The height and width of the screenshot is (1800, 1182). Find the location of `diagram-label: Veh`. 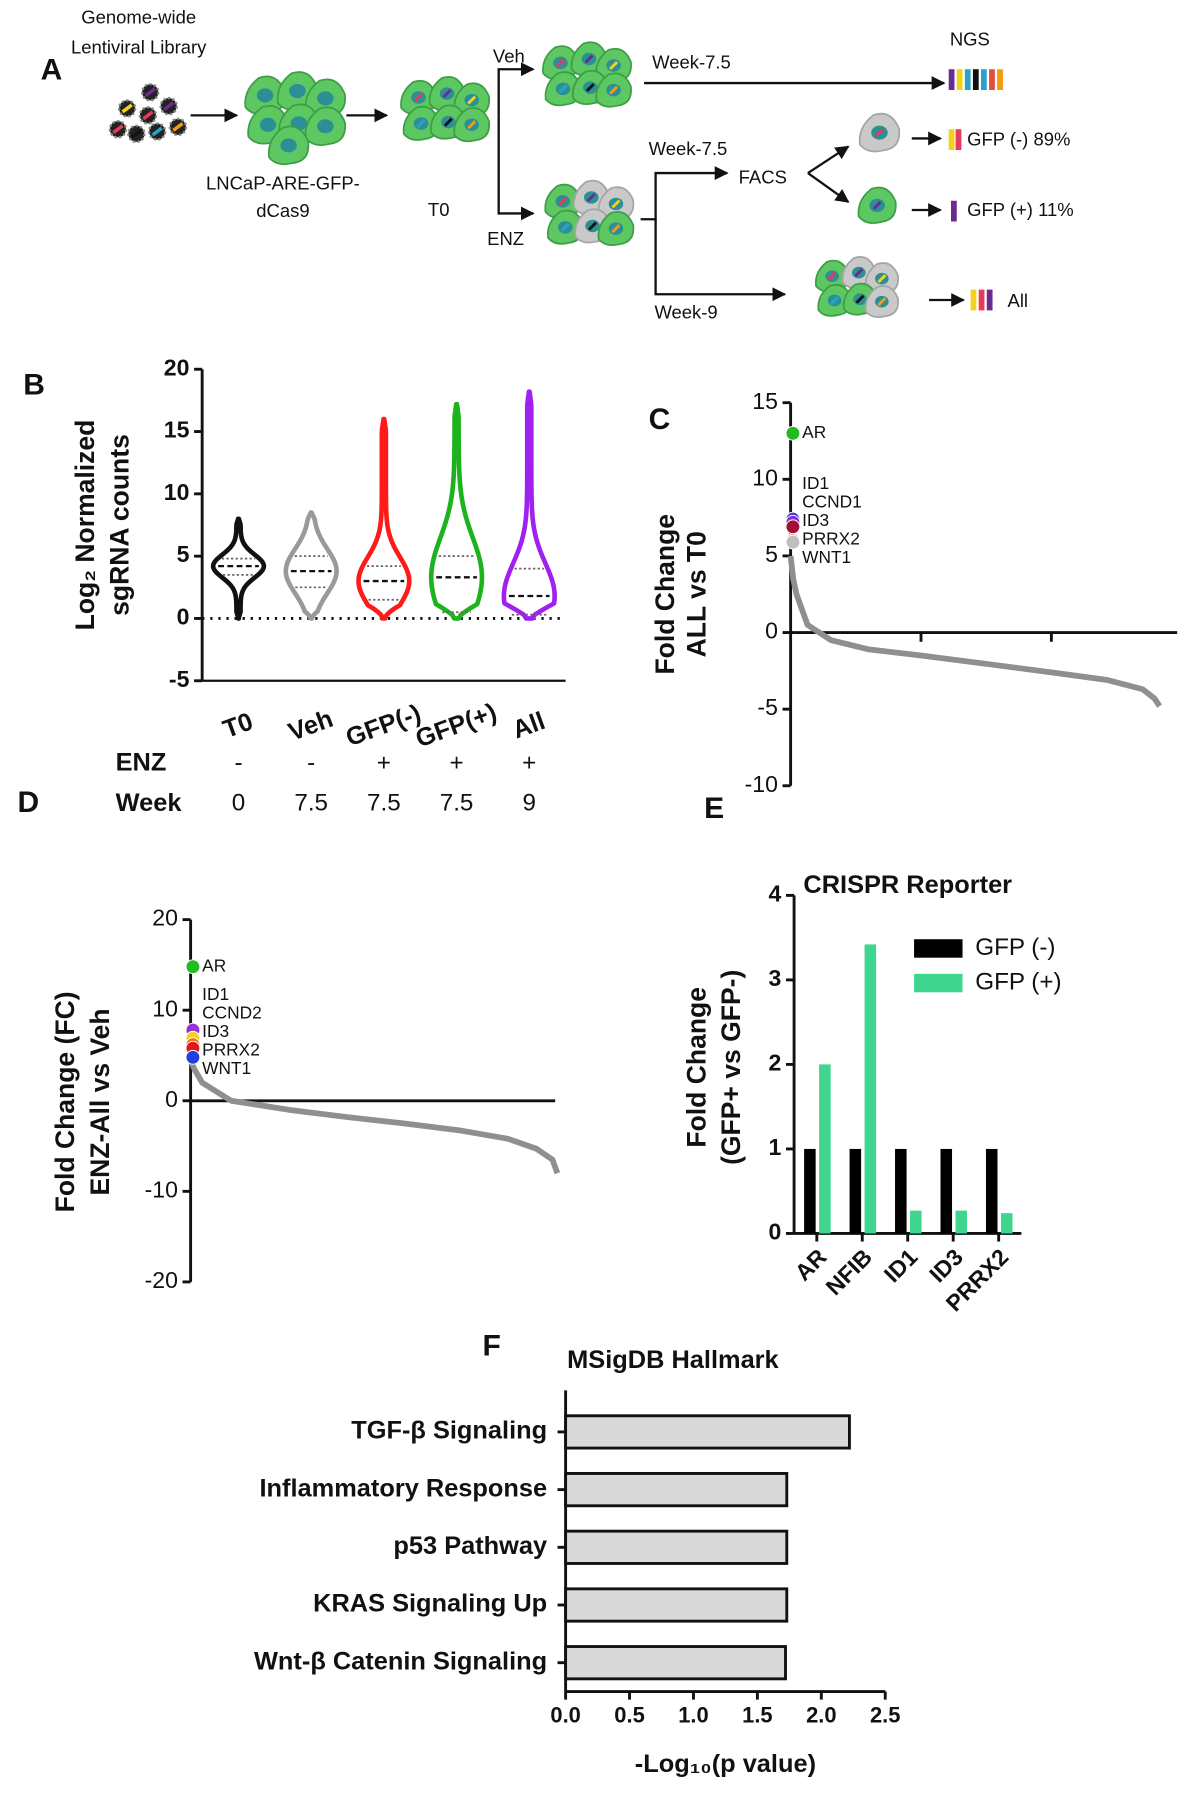

diagram-label: Veh is located at coordinates (509, 56).